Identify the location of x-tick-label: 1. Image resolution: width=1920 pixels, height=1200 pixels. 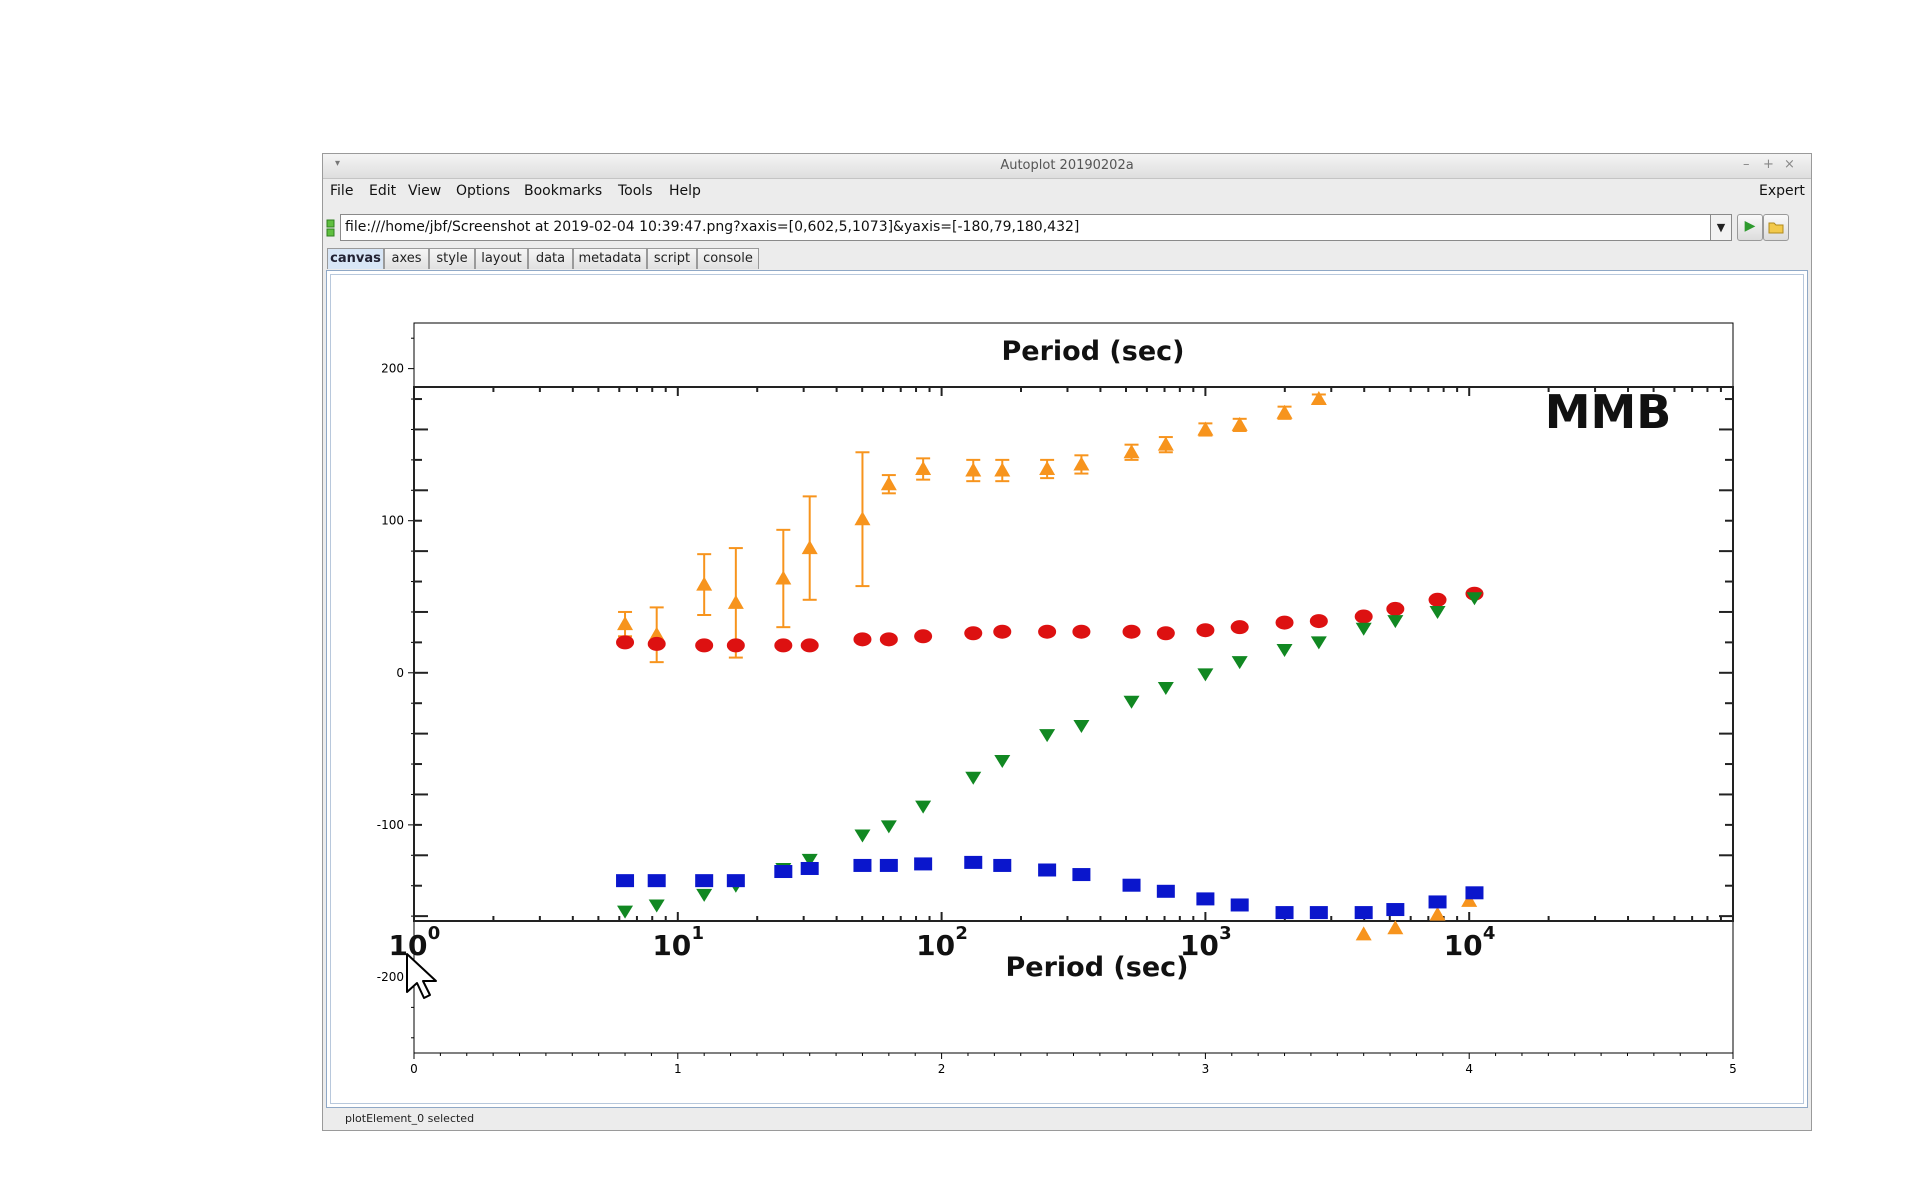
(678, 1069).